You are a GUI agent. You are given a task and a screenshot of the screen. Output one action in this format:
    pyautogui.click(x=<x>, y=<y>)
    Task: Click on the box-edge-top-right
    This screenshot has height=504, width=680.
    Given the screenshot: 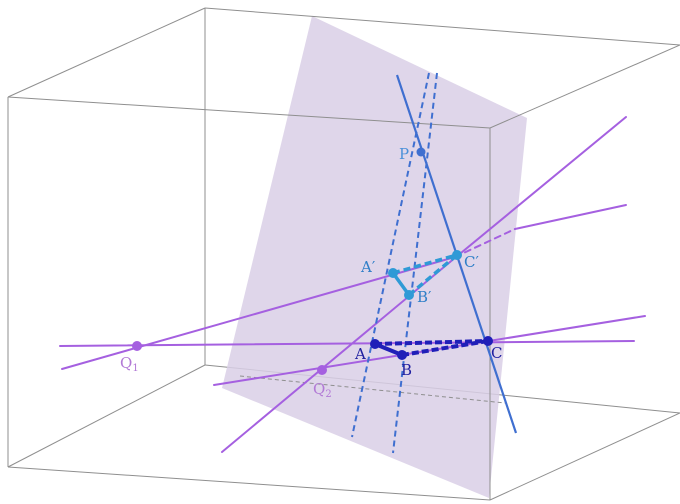 What is the action you would take?
    pyautogui.click(x=584, y=86)
    